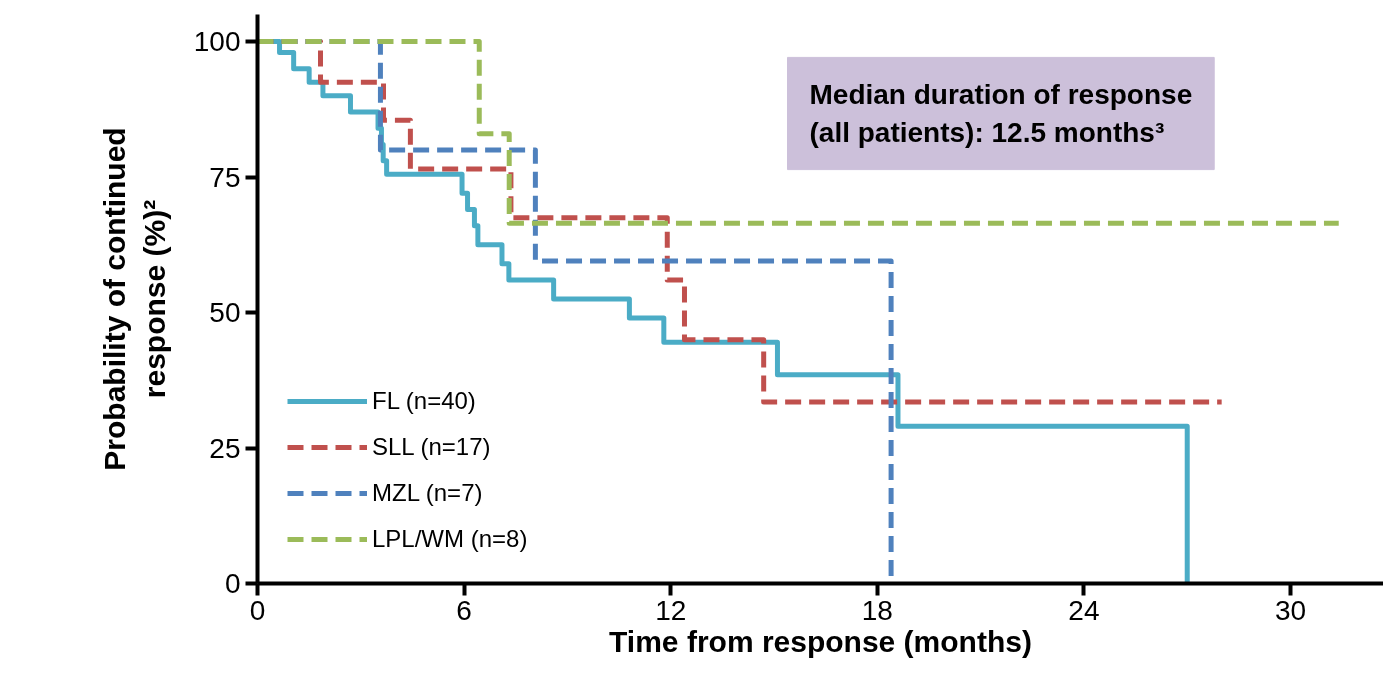 The image size is (1383, 696). What do you see at coordinates (257, 610) in the screenshot?
I see `x-tick-label: 0` at bounding box center [257, 610].